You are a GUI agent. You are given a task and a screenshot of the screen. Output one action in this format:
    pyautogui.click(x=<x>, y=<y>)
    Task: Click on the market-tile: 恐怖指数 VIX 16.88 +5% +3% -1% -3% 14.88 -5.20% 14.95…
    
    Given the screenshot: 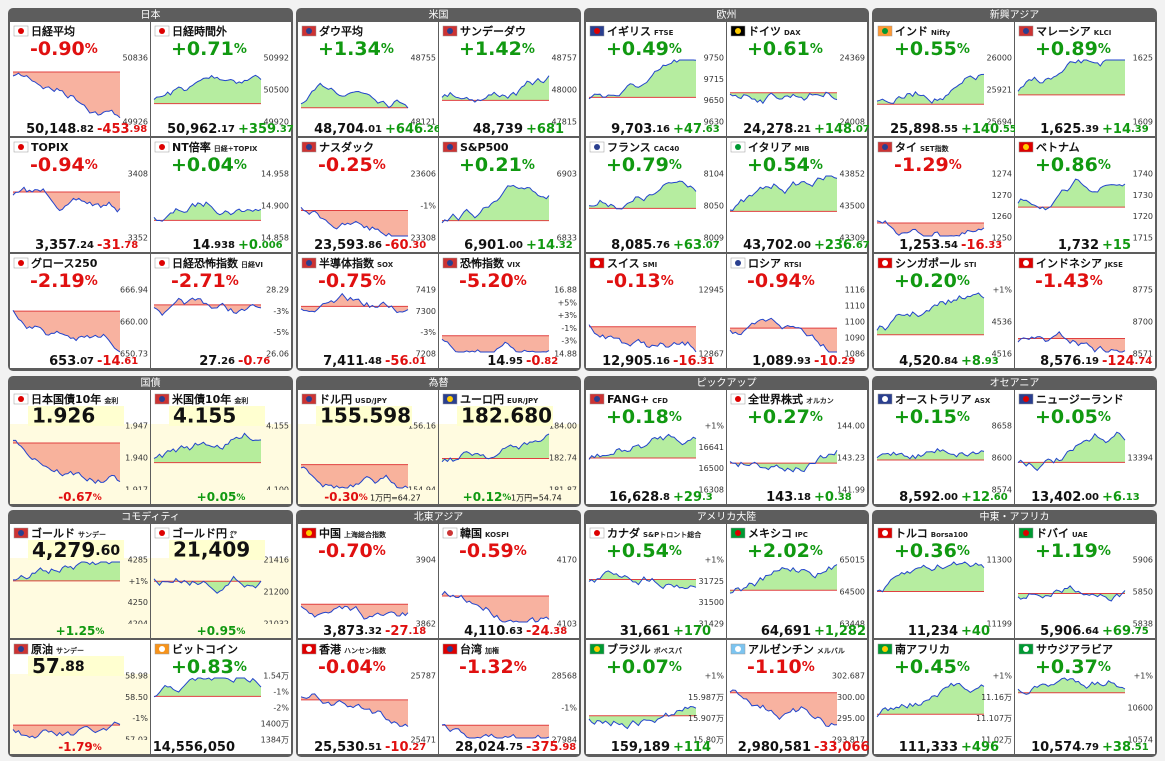 What is the action you would take?
    pyautogui.click(x=509, y=311)
    